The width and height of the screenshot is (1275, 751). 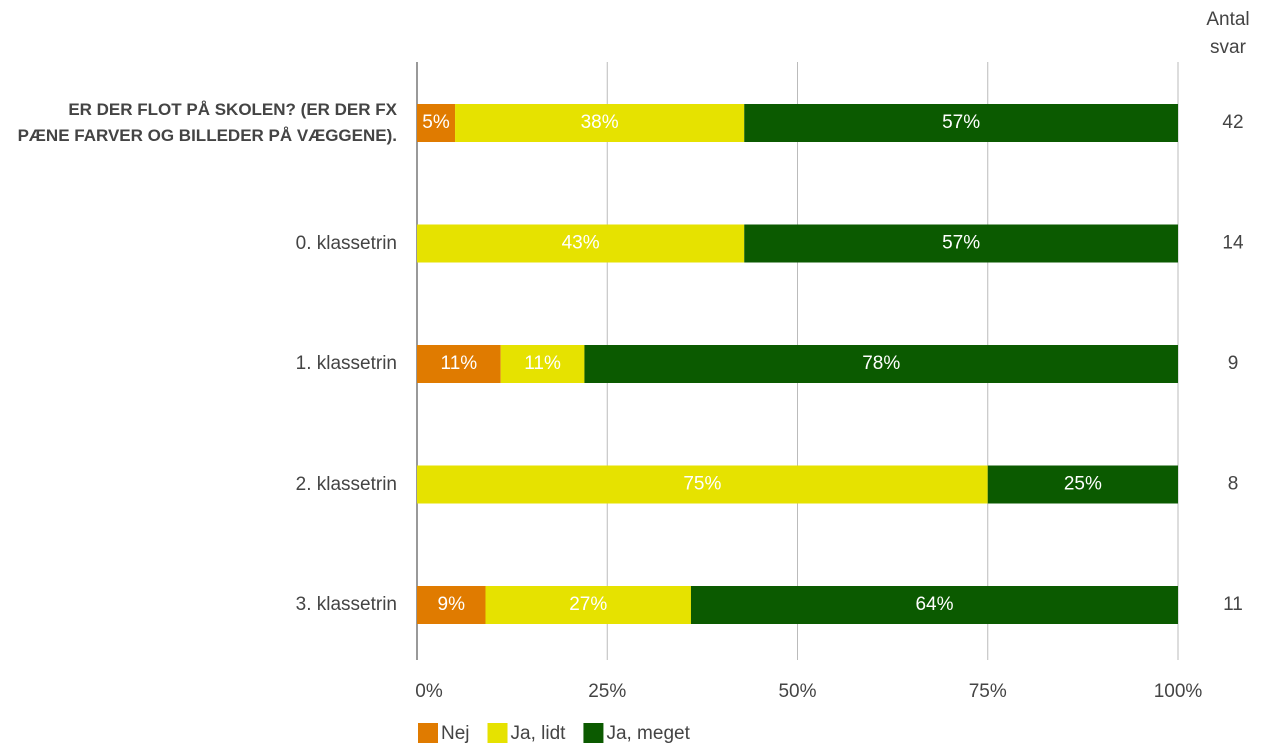 I want to click on data-label: 43%, so click(x=581, y=243).